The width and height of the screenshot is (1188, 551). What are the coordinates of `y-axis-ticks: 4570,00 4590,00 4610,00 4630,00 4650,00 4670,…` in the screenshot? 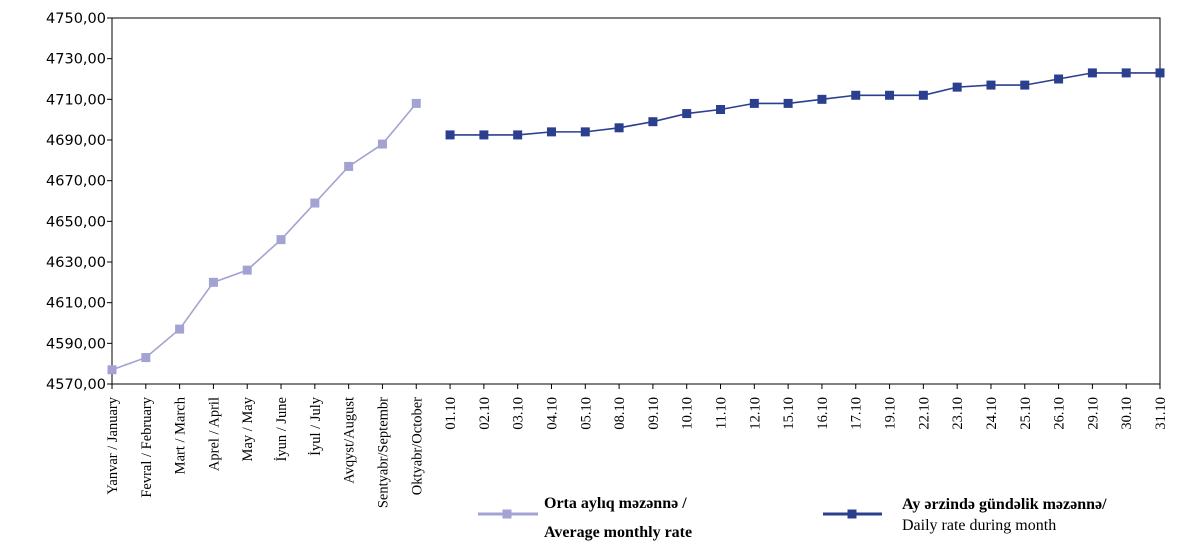 It's located at (79, 202).